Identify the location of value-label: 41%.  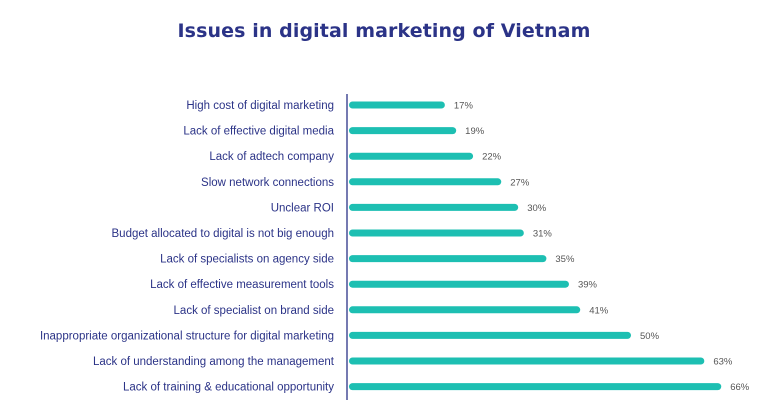
(599, 310).